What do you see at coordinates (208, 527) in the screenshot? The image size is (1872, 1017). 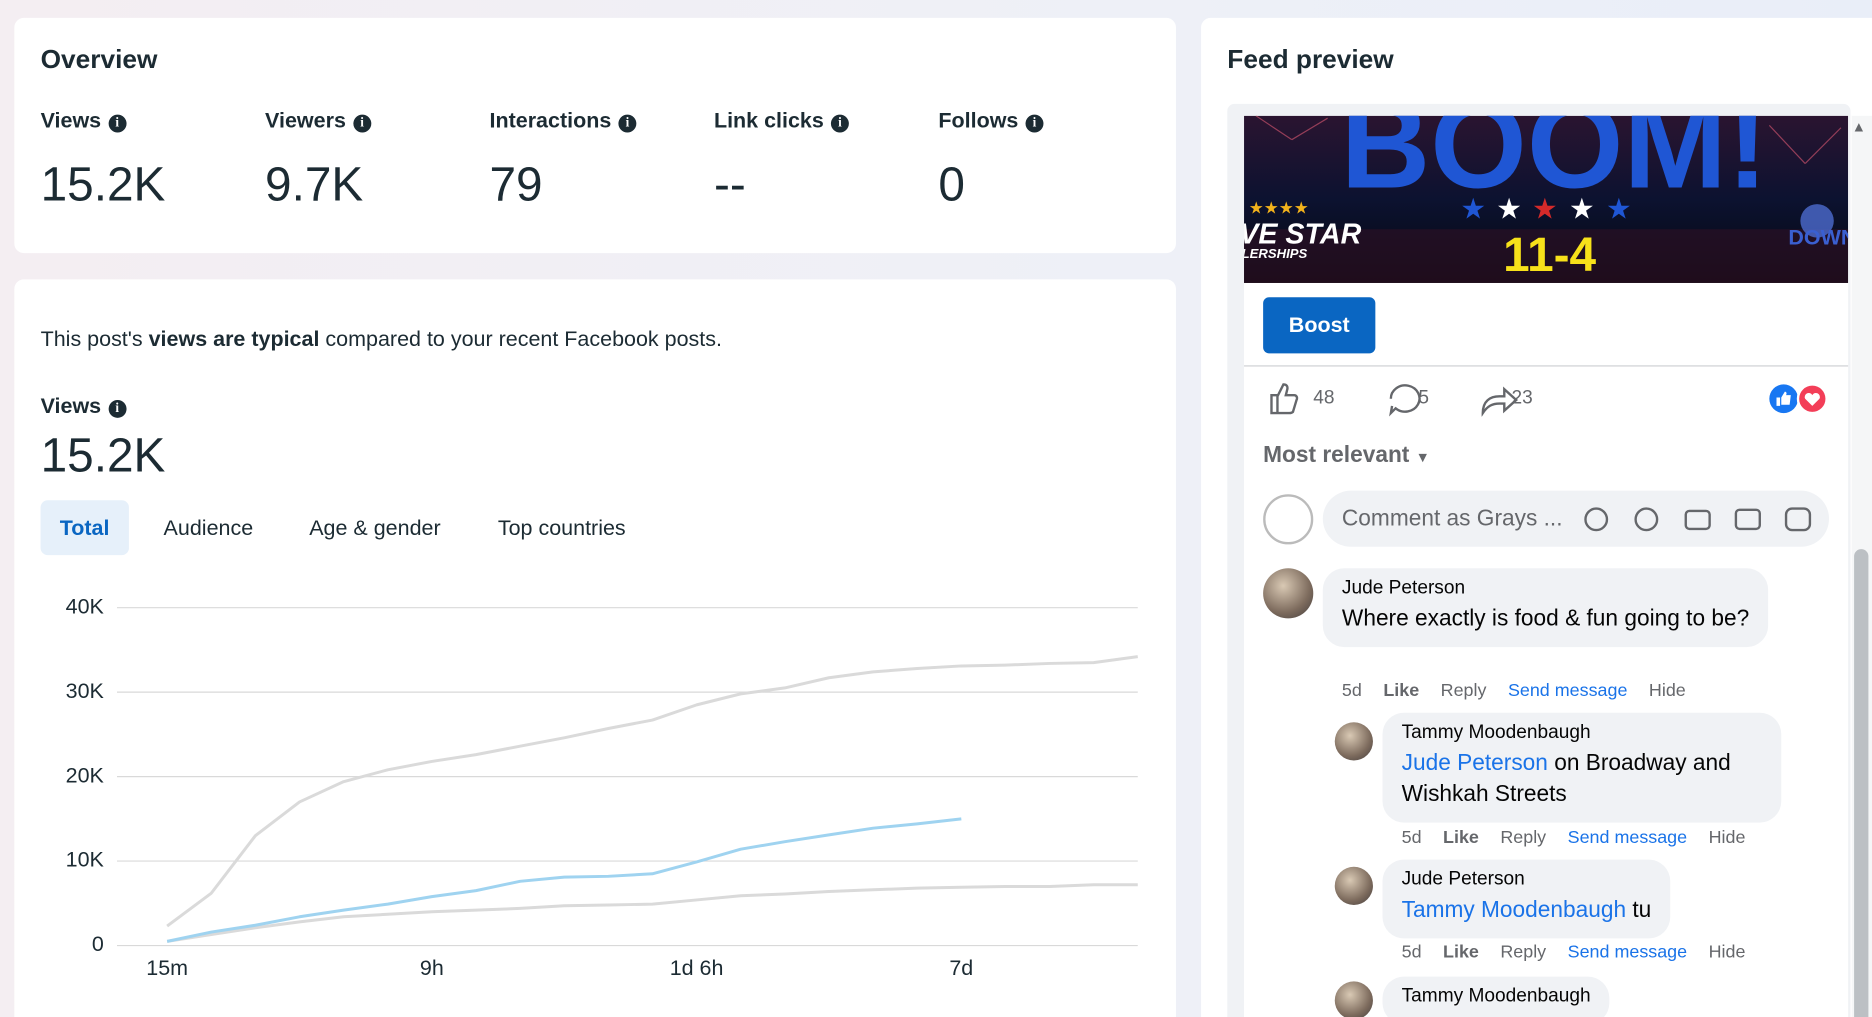 I see `tab: Audience` at bounding box center [208, 527].